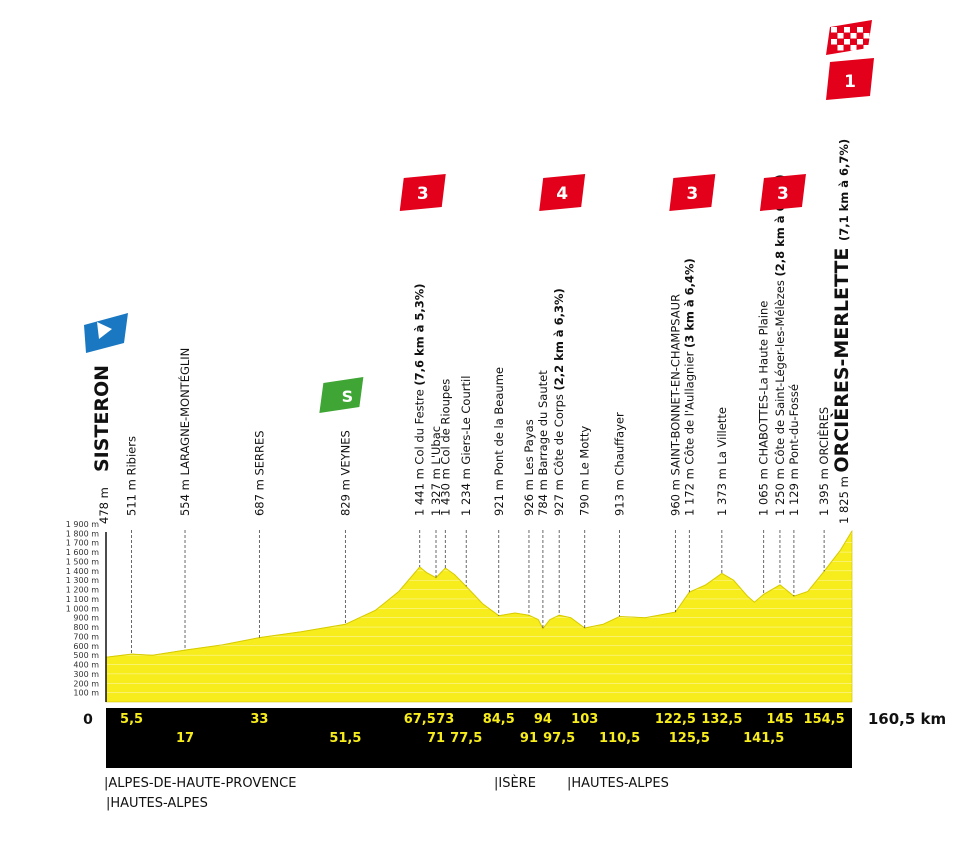 This screenshot has width=970, height=849. What do you see at coordinates (689, 432) in the screenshot?
I see `waypoint-name: 1 172 m Côte de l'Aullagnier` at bounding box center [689, 432].